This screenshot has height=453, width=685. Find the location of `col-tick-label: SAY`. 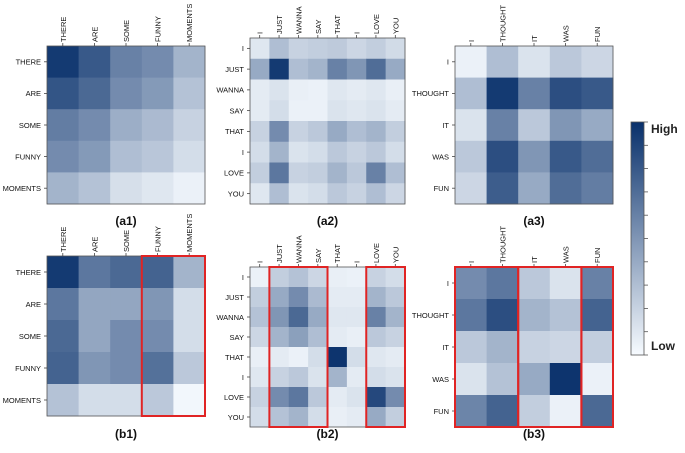

col-tick-label: SAY is located at coordinates (318, 27).